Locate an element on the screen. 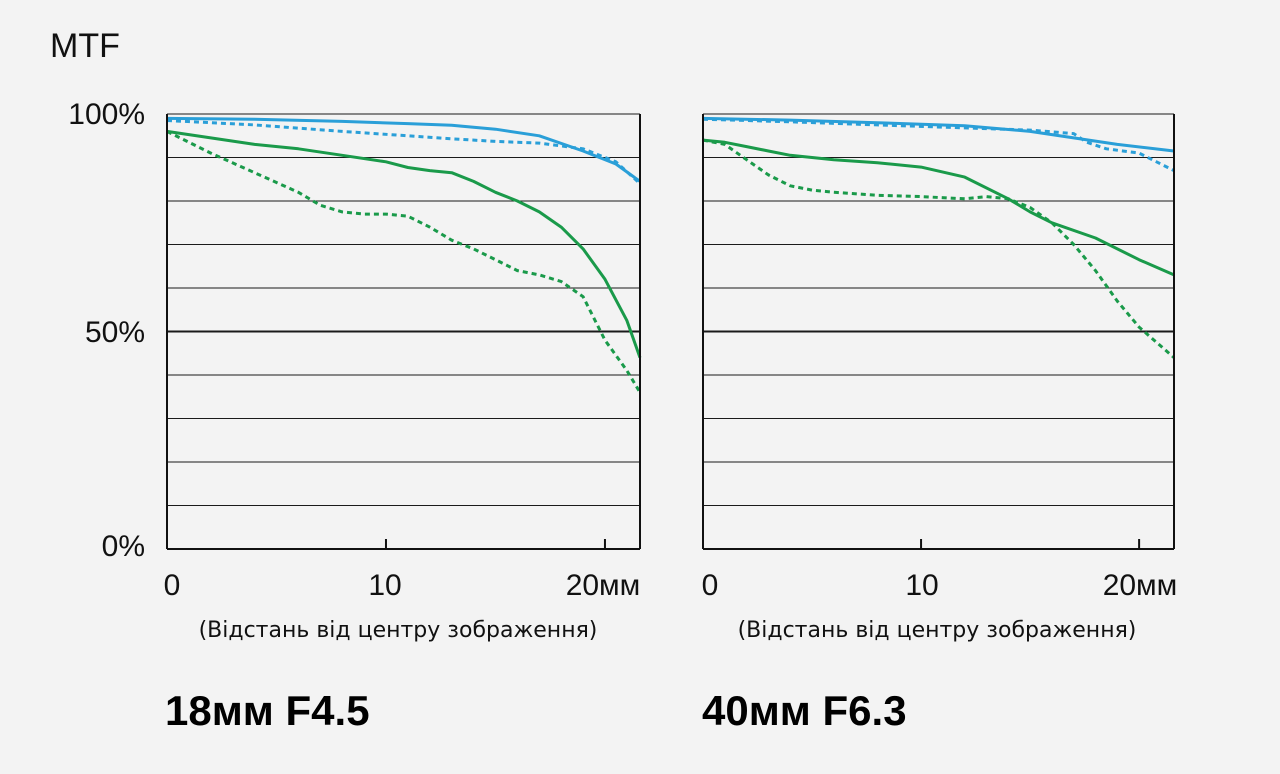 The height and width of the screenshot is (774, 1280). chart1-series-green-dotted is located at coordinates (404, 262).